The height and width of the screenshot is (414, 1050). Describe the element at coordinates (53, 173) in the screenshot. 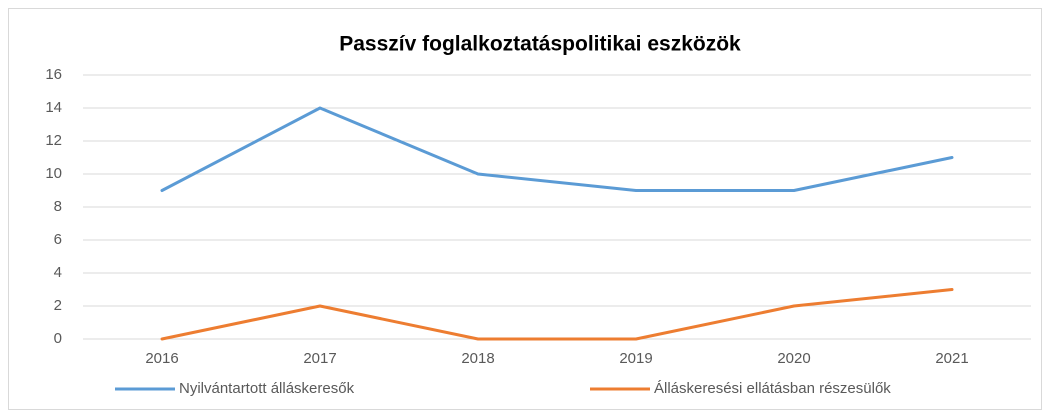

I see `y-tick-label: 10` at that location.